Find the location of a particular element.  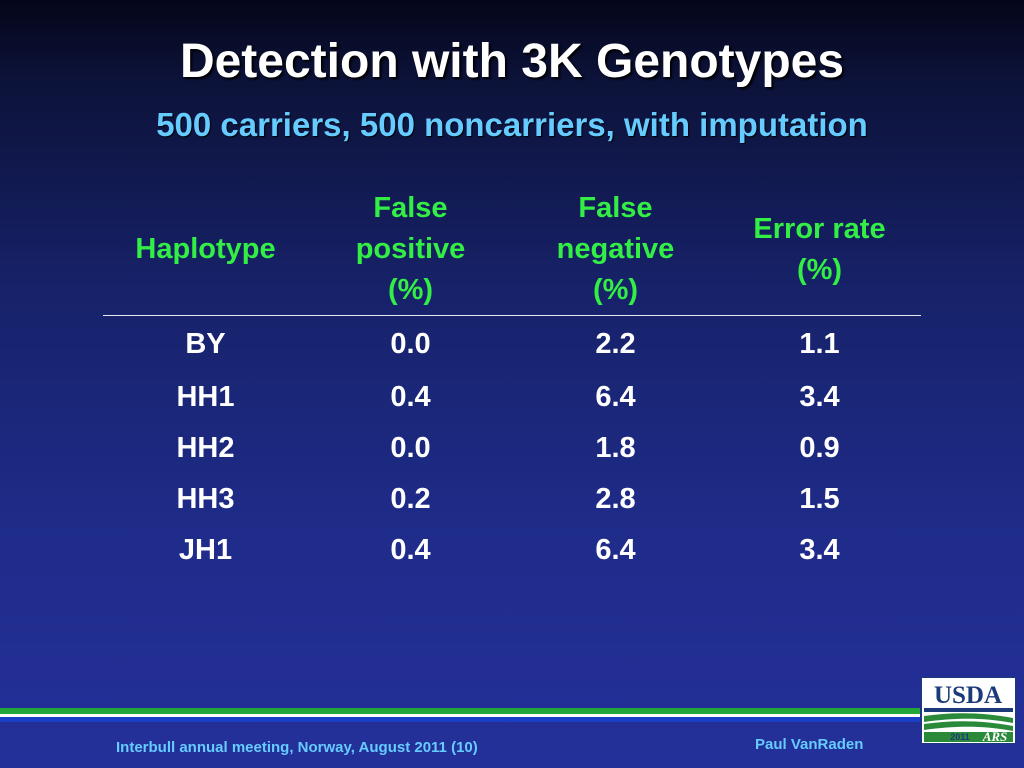

header-error-rate: Error rate (%) is located at coordinates (819, 252).